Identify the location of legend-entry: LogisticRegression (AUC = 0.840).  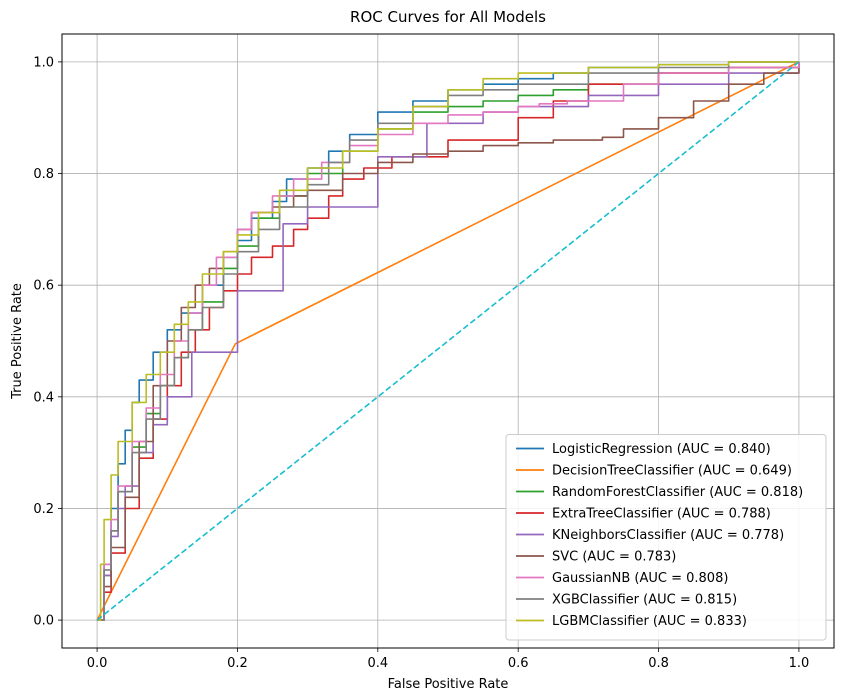
(661, 449).